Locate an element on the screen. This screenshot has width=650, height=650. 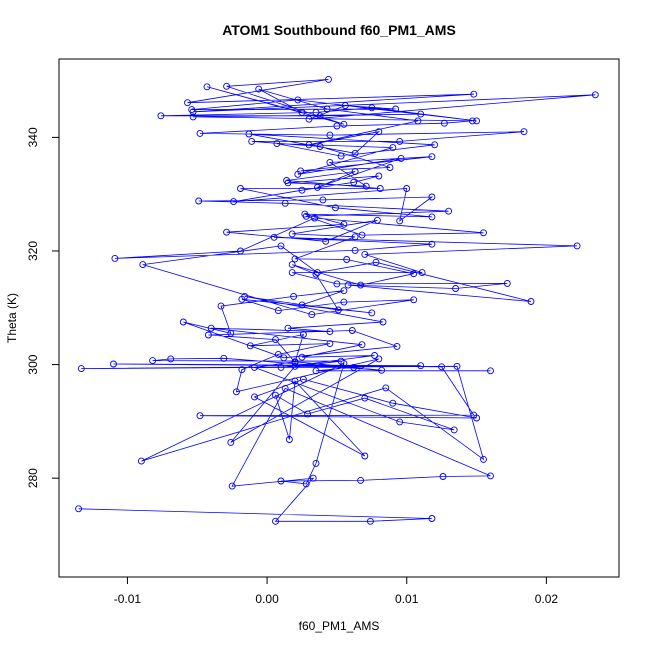
y-tick-label: 340 is located at coordinates (33, 137).